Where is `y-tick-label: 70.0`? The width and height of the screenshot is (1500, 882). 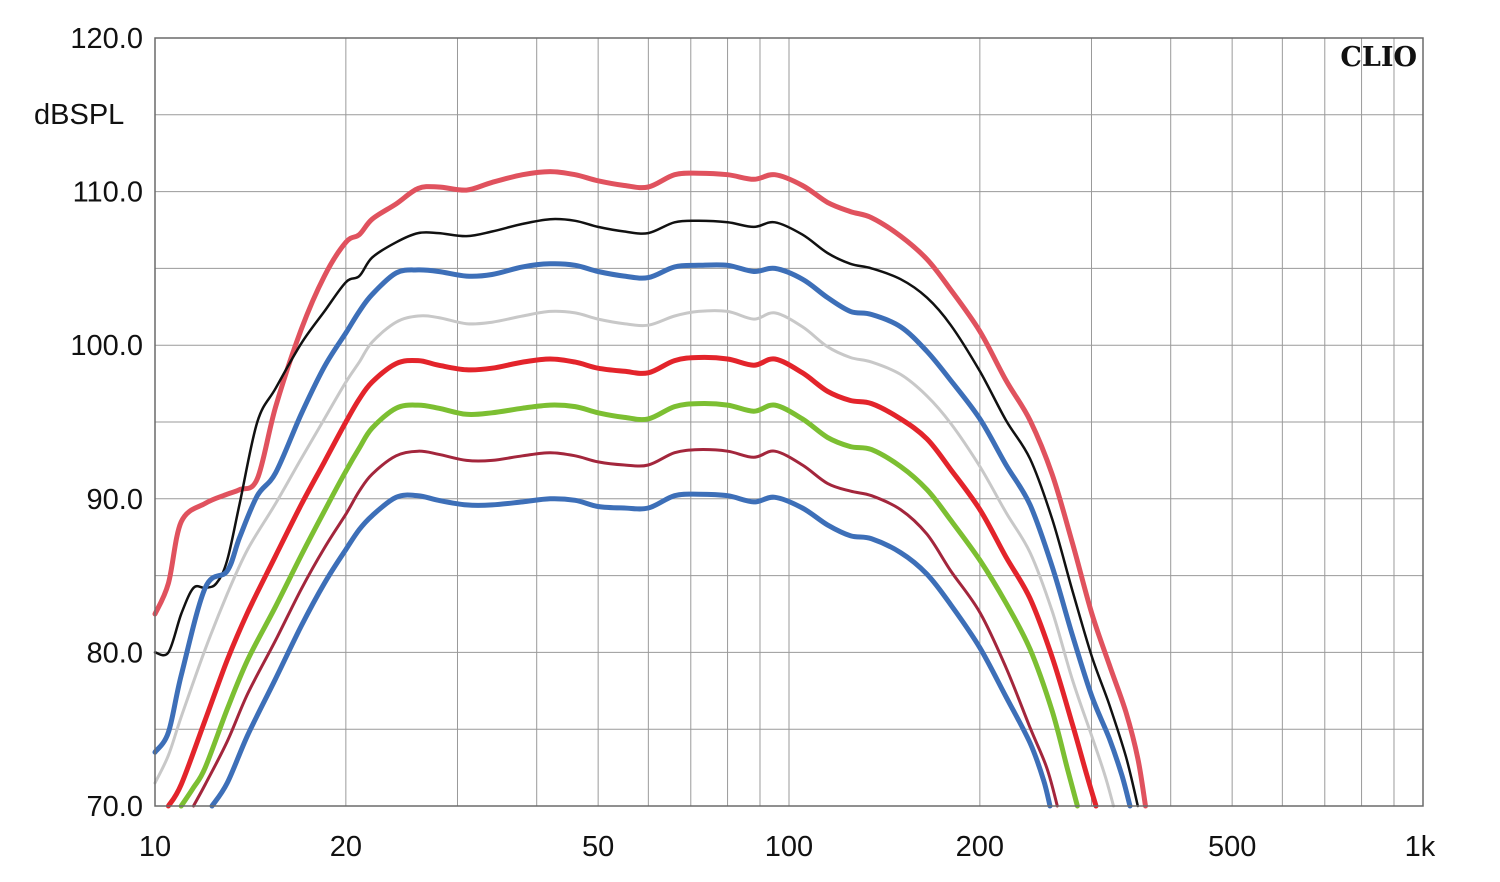 y-tick-label: 70.0 is located at coordinates (115, 807).